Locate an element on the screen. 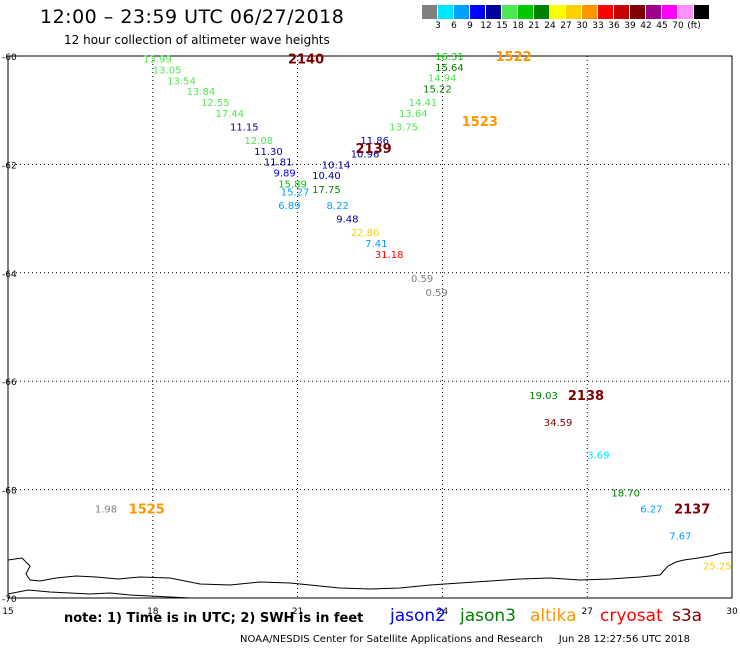 This screenshot has height=650, width=740. legend-label: 3 is located at coordinates (438, 26).